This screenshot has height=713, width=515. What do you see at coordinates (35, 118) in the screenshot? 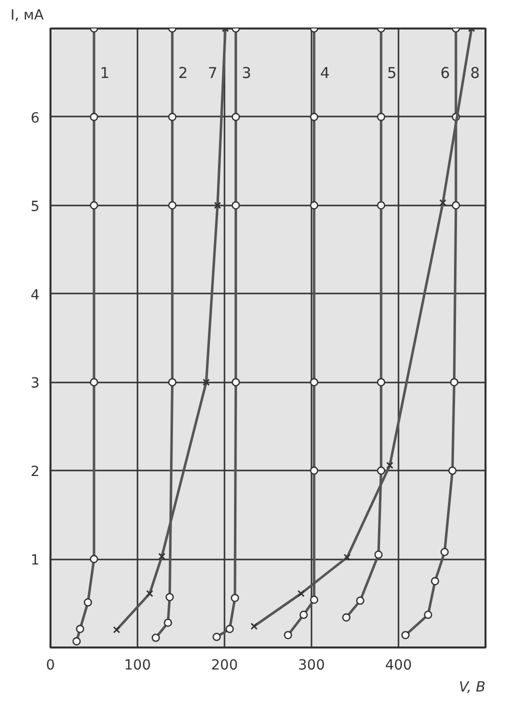
I see `y-tick-label: 6` at bounding box center [35, 118].